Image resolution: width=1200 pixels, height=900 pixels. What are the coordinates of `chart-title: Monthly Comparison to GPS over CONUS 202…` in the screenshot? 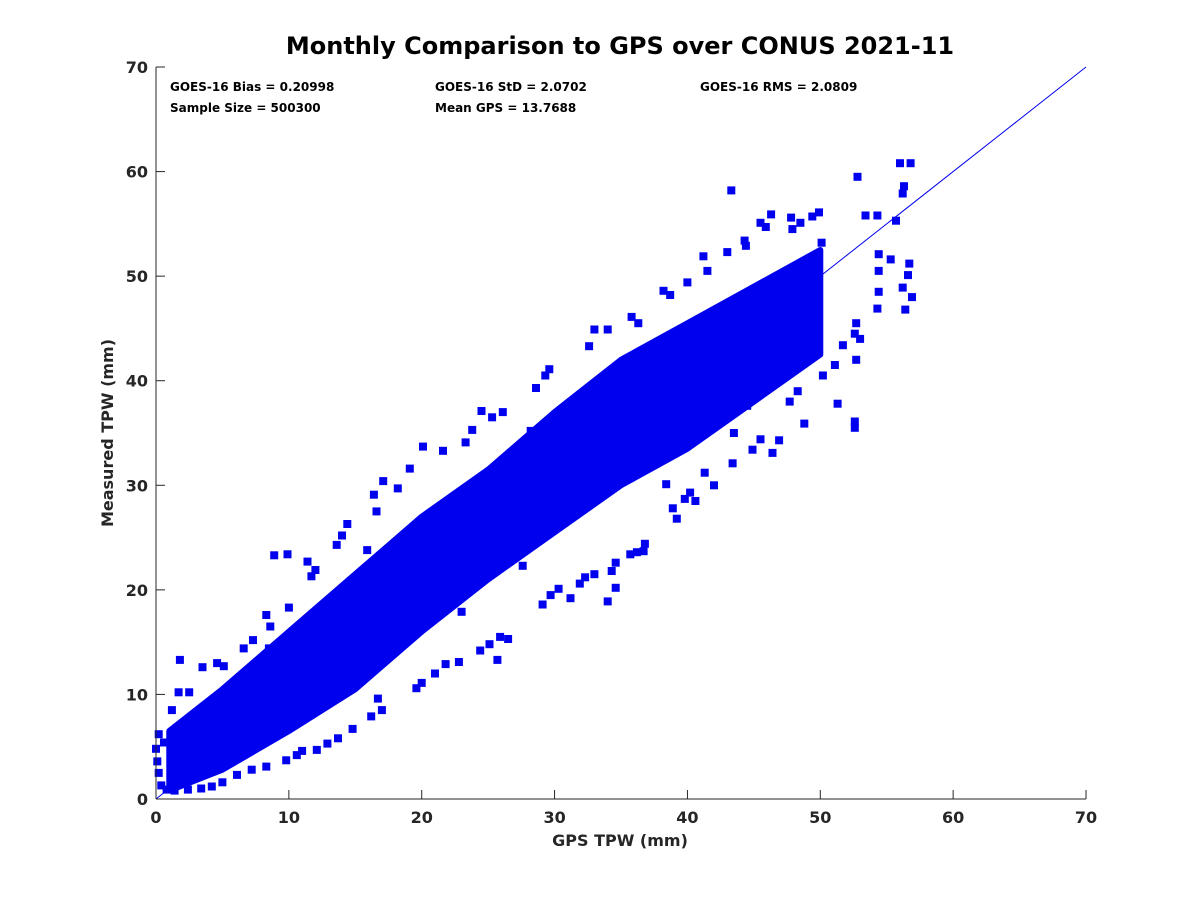 It's located at (620, 46).